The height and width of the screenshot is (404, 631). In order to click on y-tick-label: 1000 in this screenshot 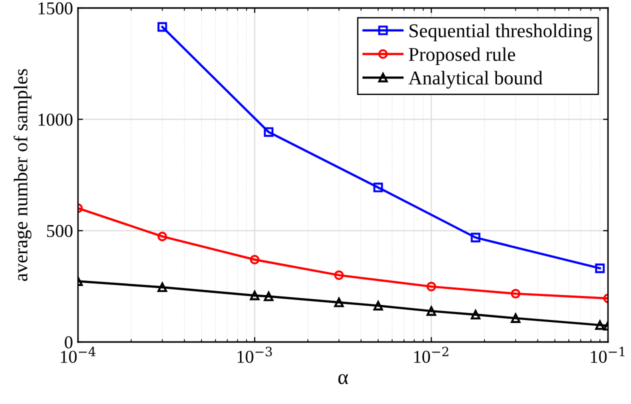, I will do `click(55, 120)`.